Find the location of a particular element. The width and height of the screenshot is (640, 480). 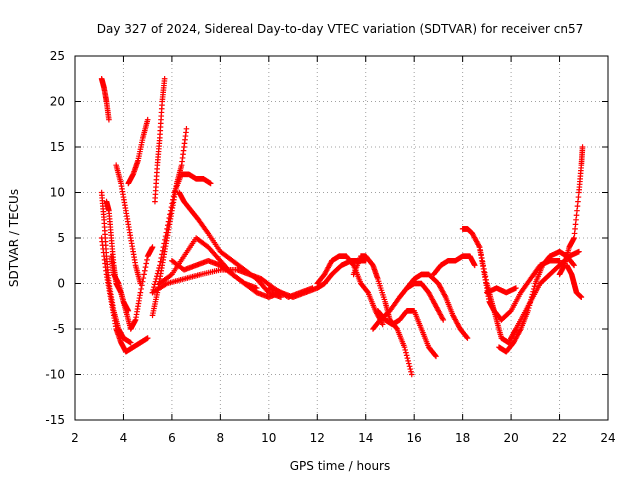

series-pass-h is located at coordinates (160, 140).